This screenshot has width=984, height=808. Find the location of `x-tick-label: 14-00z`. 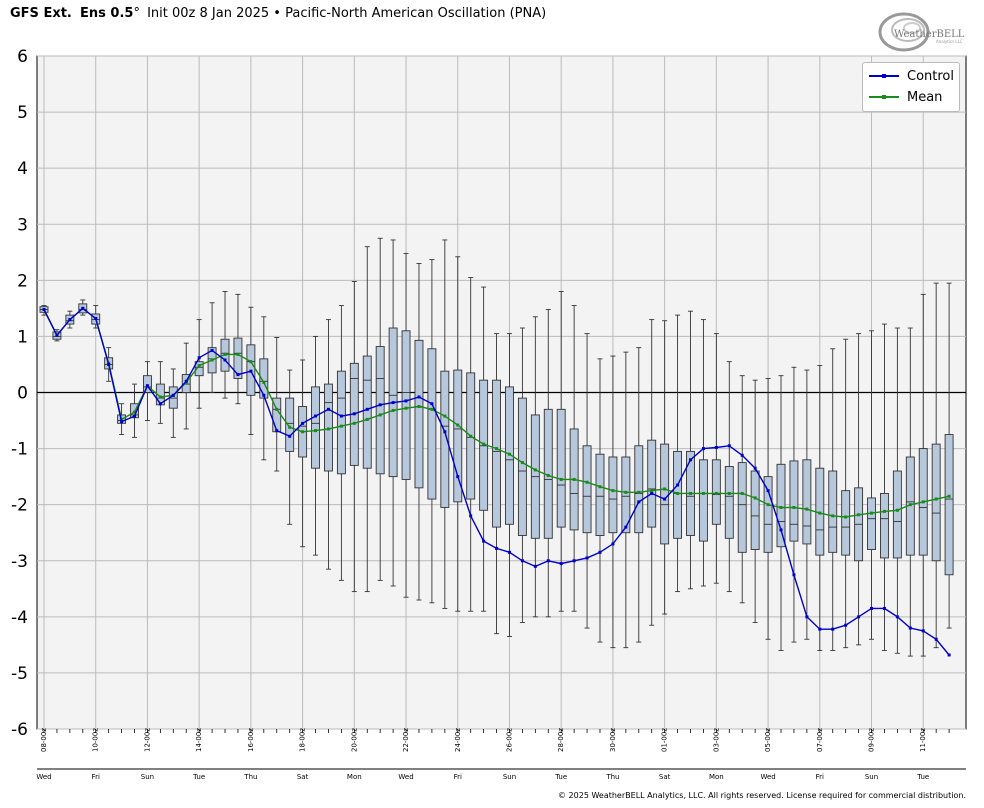

x-tick-label: 14-00z is located at coordinates (199, 740).